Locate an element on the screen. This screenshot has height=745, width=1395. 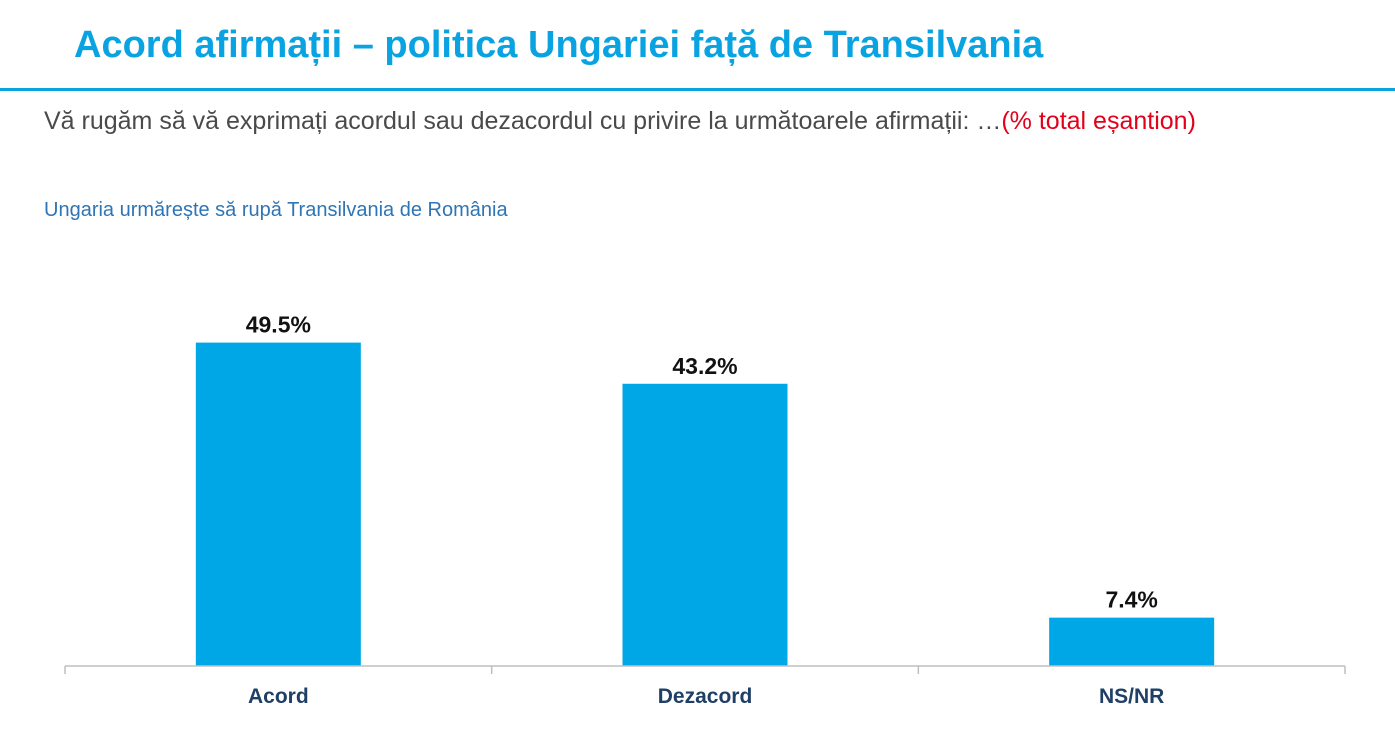
question-note: (% total eșantion) is located at coordinates (1098, 121).